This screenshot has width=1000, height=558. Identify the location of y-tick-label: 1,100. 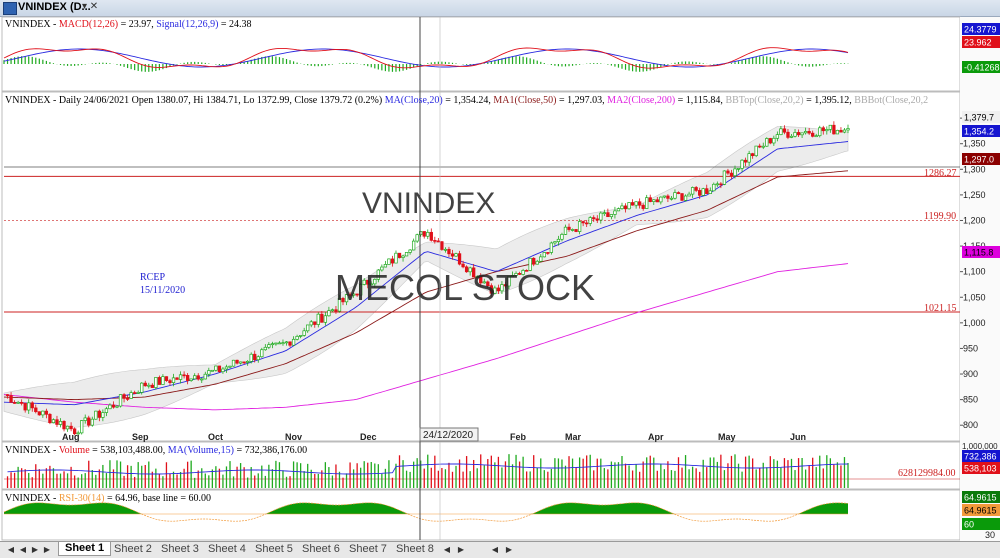
(974, 272).